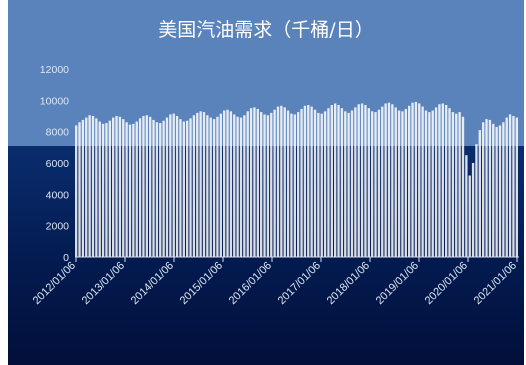 The image size is (526, 365). What do you see at coordinates (58, 133) in the screenshot?
I see `y-tick-label: 8000` at bounding box center [58, 133].